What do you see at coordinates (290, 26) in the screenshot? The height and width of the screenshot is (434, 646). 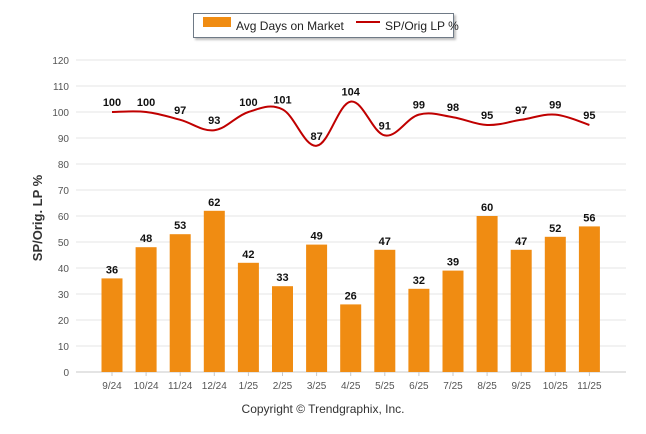 I see `legend-bar-label: Avg Days on Market` at bounding box center [290, 26].